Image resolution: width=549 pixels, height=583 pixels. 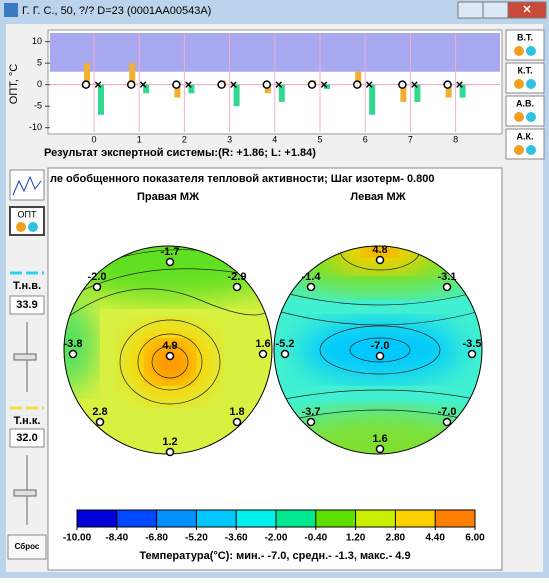 What do you see at coordinates (527, 10) in the screenshot?
I see `close-button` at bounding box center [527, 10].